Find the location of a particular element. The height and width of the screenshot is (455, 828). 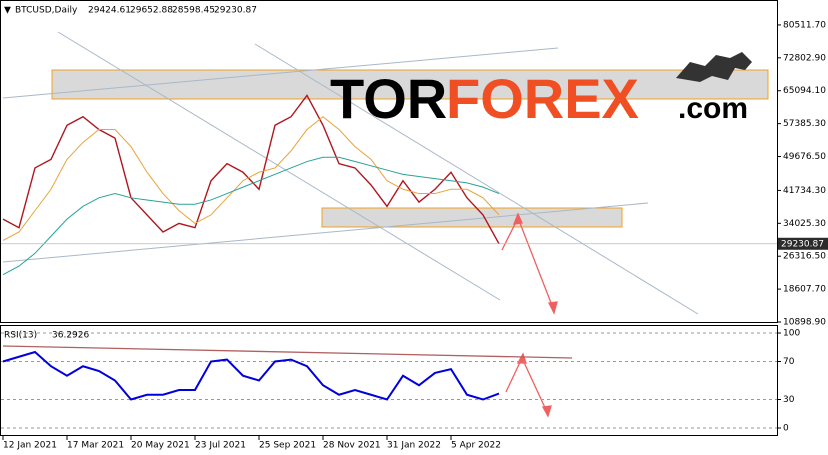

price-label-bg is located at coordinates (803, 243).